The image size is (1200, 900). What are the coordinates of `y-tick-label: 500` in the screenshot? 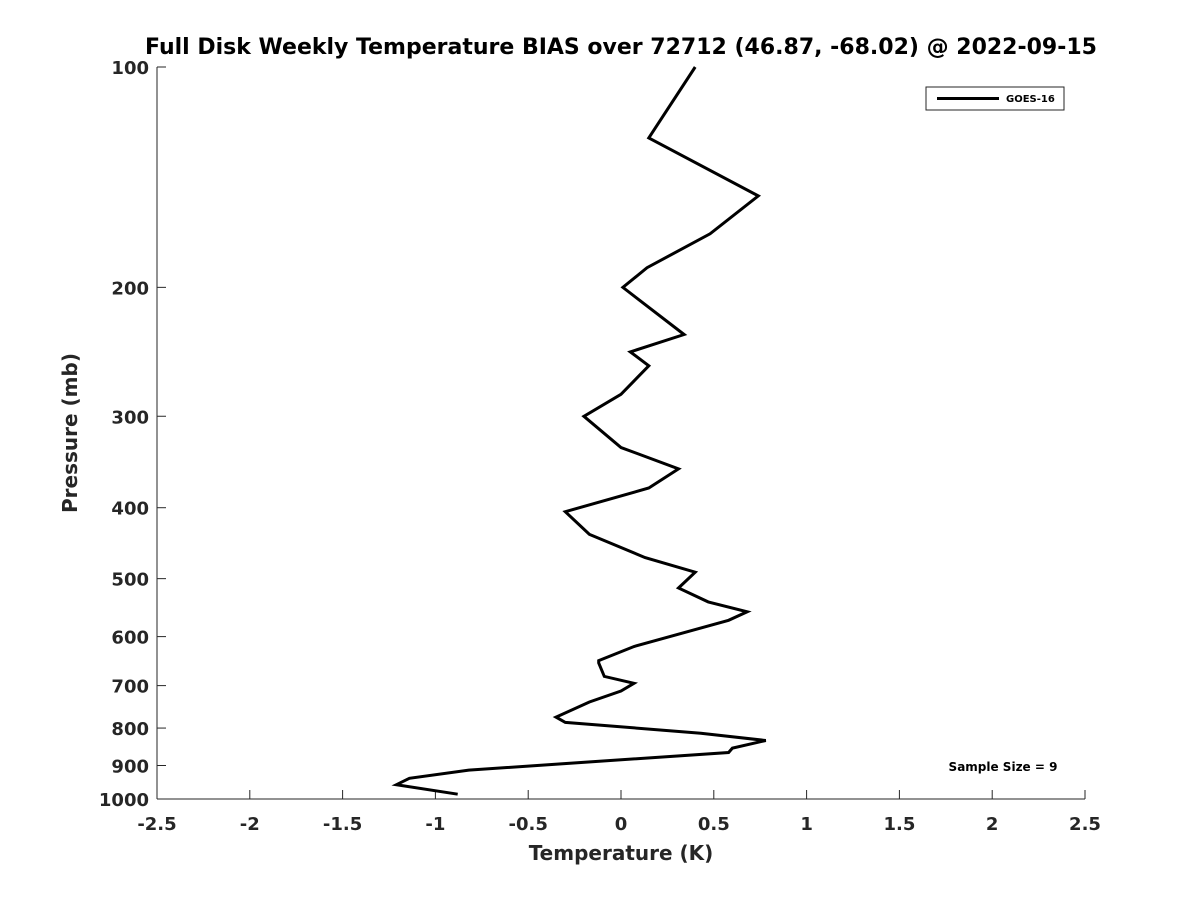 It's located at (130, 580).